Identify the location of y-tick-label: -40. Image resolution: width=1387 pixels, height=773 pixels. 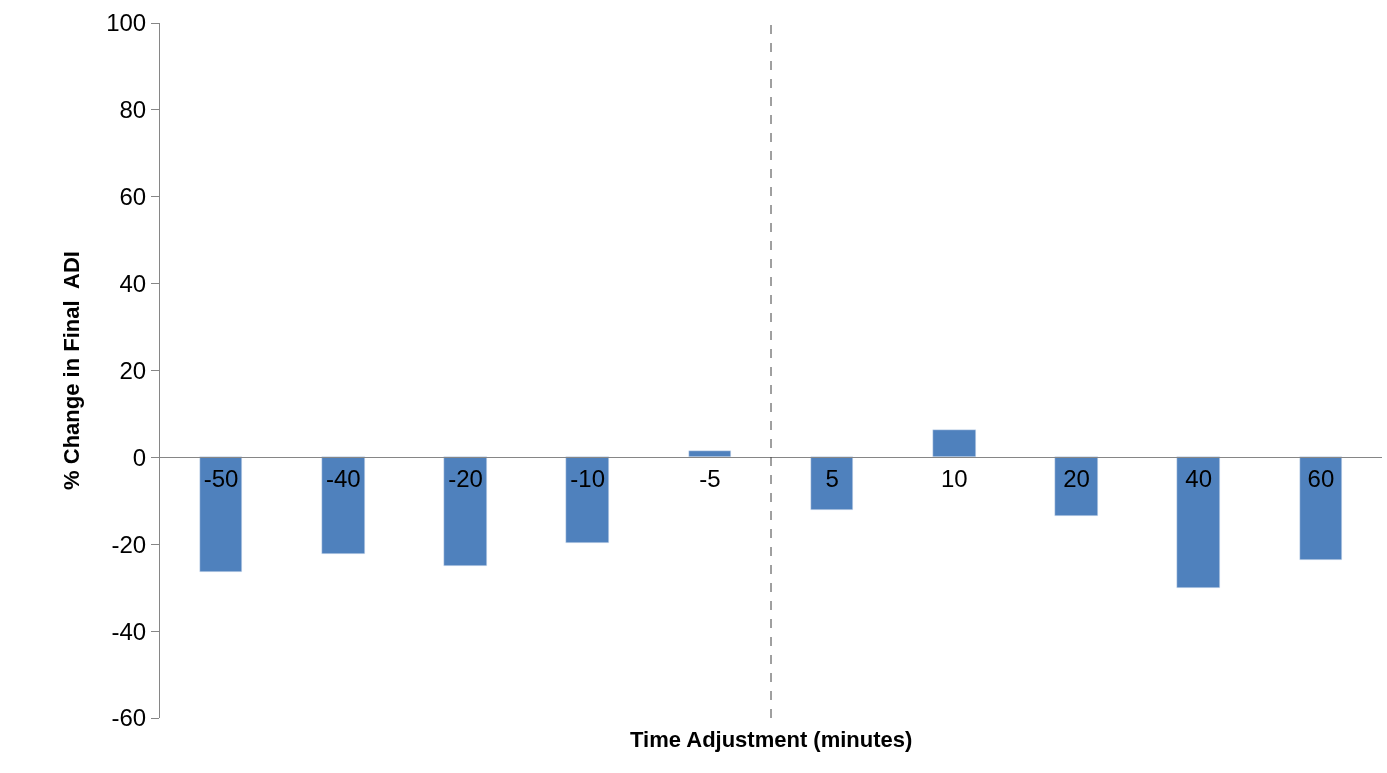
(129, 631).